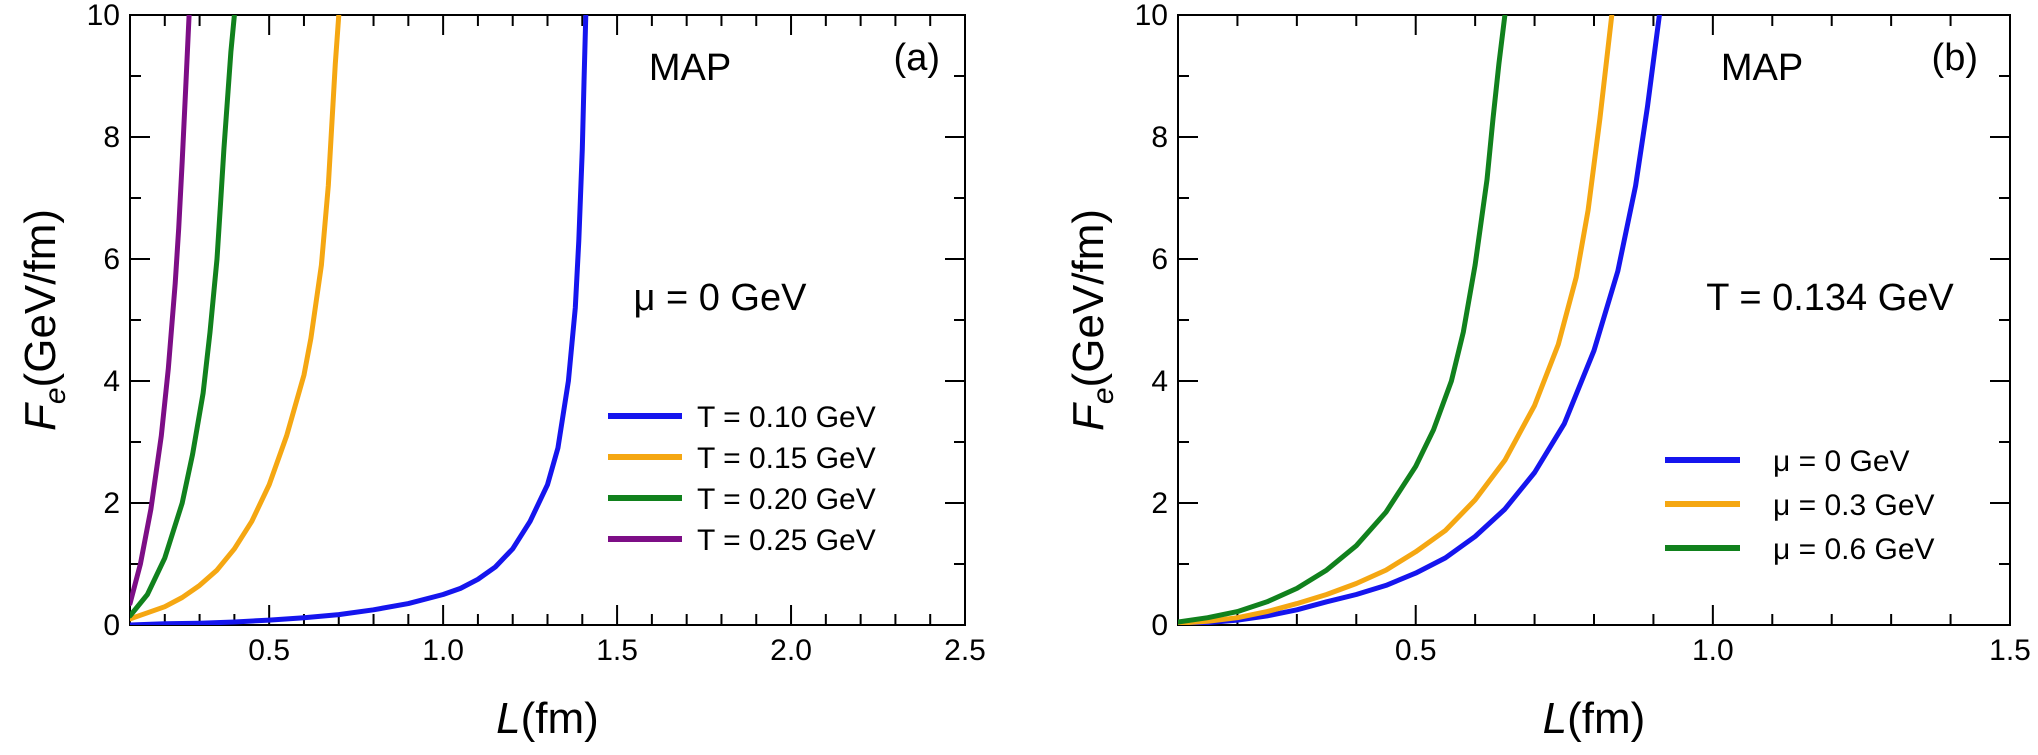 The image size is (2038, 755). Describe the element at coordinates (1830, 298) in the screenshot. I see `condition-label: T = 0.134 GeV` at that location.